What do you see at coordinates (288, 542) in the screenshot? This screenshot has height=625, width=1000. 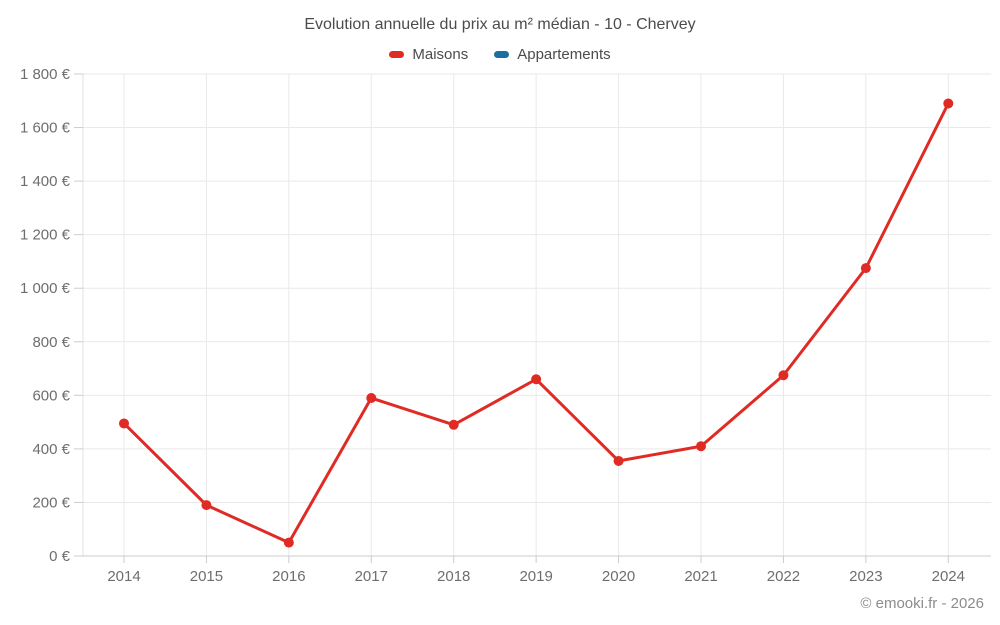 I see `data-point-maisons-2016` at bounding box center [288, 542].